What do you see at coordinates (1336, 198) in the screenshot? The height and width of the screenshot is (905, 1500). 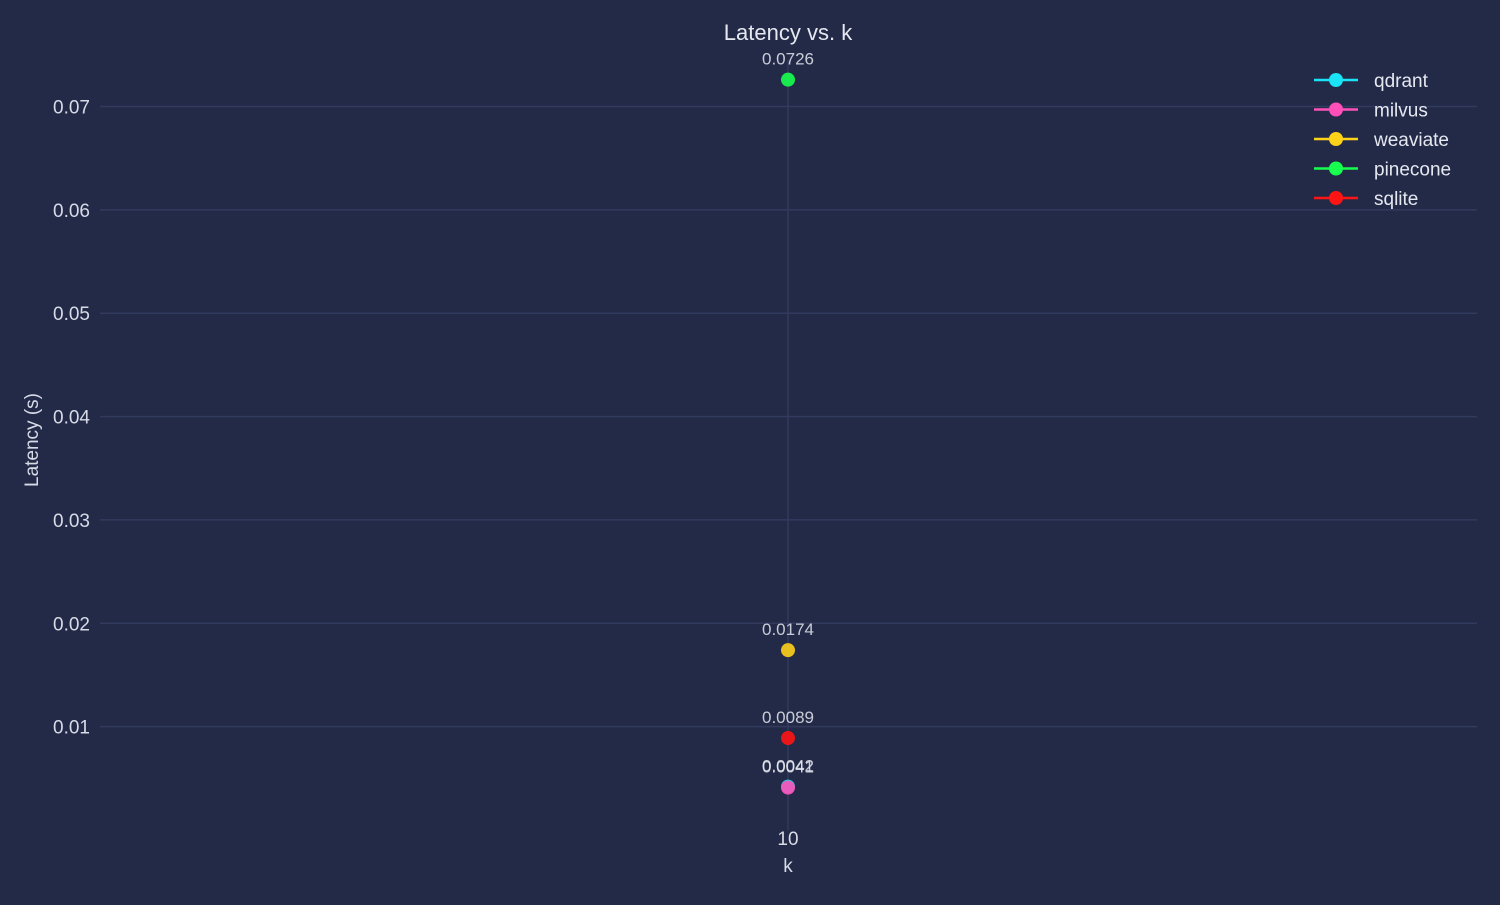 I see `legend-marker-sqlite` at bounding box center [1336, 198].